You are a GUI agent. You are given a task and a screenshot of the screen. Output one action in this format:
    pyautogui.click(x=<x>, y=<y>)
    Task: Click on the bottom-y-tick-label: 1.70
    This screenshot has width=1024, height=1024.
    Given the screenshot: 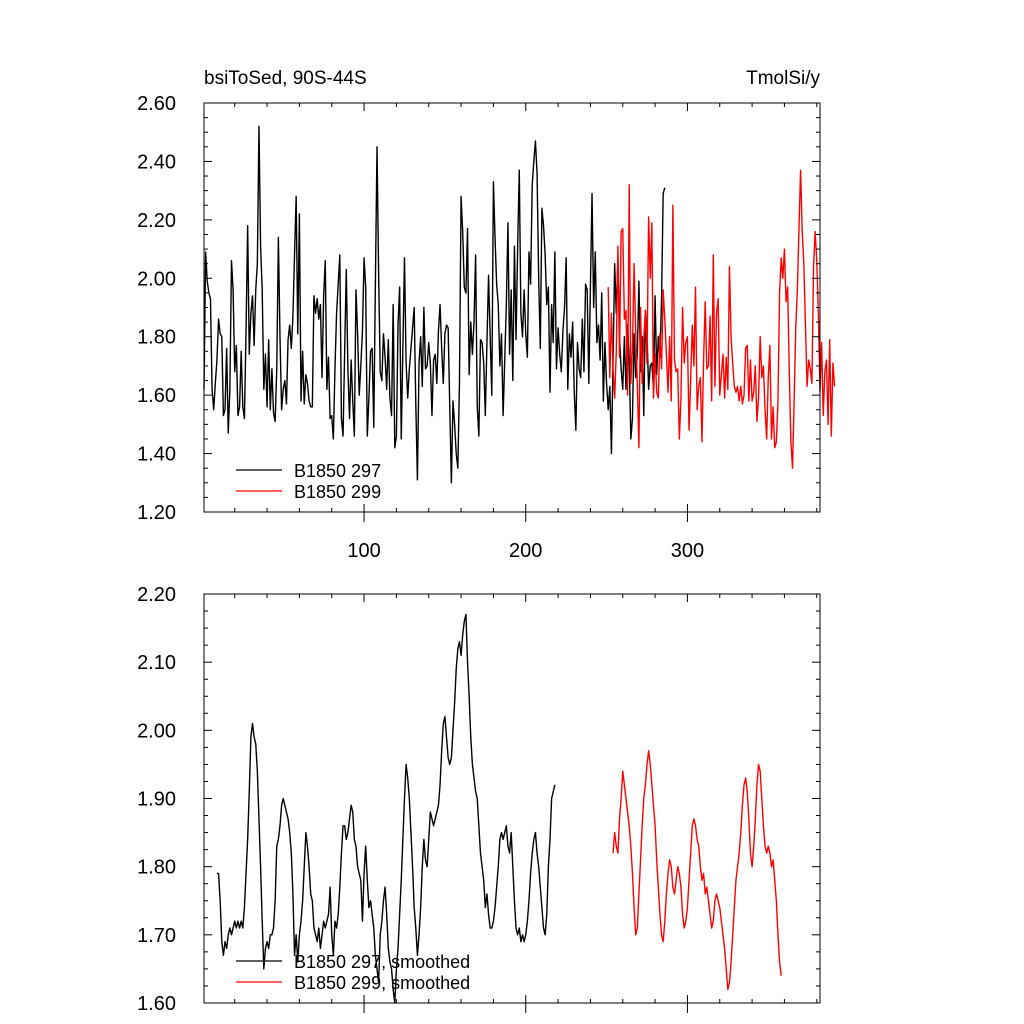 What is the action you would take?
    pyautogui.click(x=156, y=936)
    